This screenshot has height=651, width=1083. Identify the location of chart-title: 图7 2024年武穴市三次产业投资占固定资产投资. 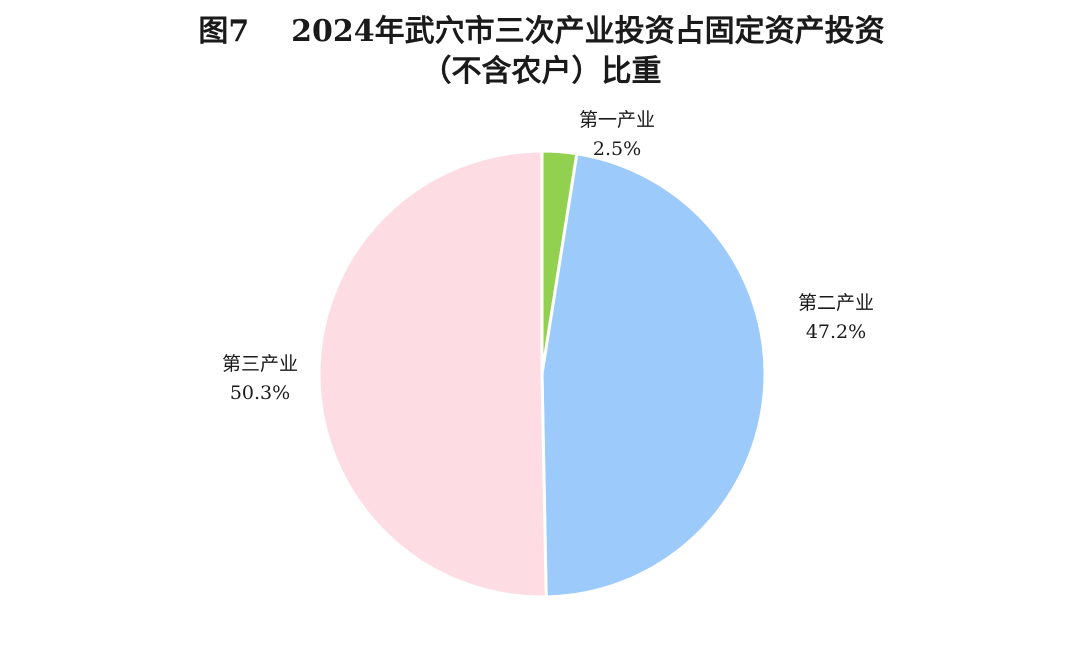
(541, 31).